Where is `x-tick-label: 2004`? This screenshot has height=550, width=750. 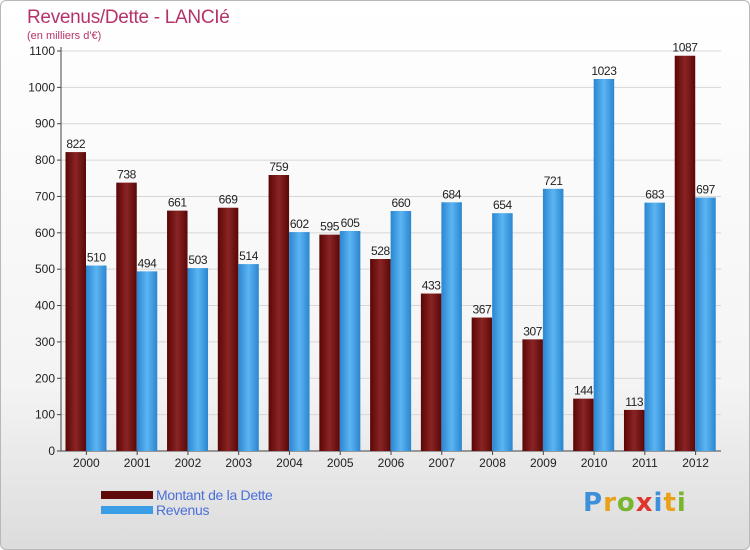
x-tick-label: 2004 is located at coordinates (289, 463).